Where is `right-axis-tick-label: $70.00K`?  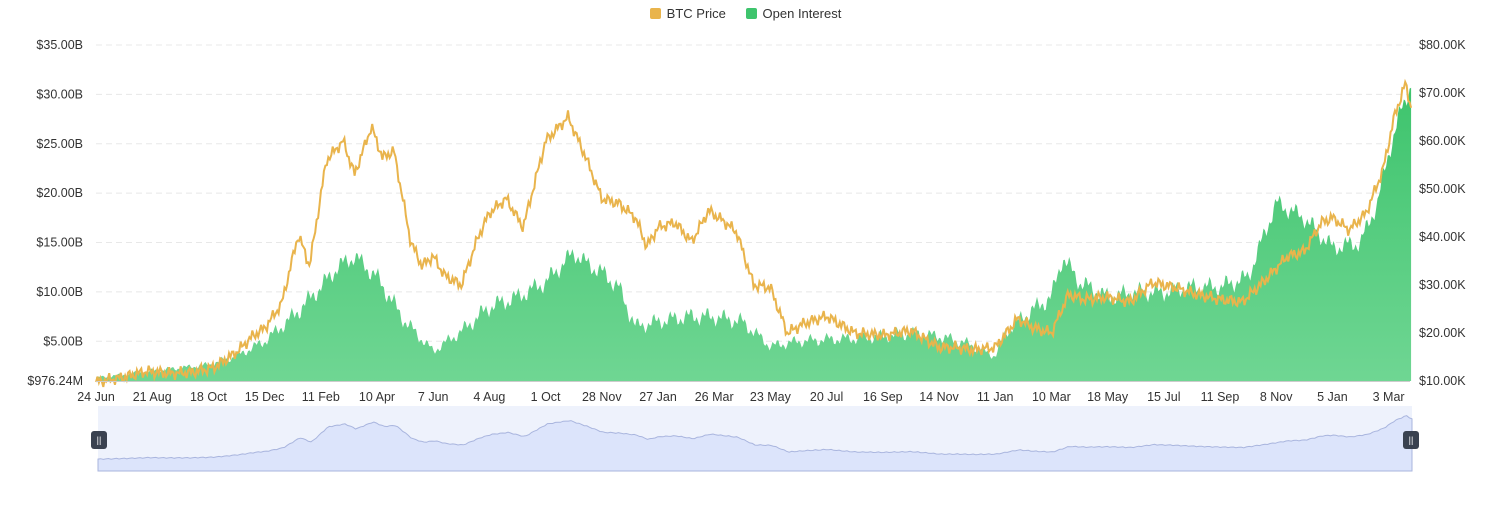
right-axis-tick-label: $70.00K is located at coordinates (1442, 93).